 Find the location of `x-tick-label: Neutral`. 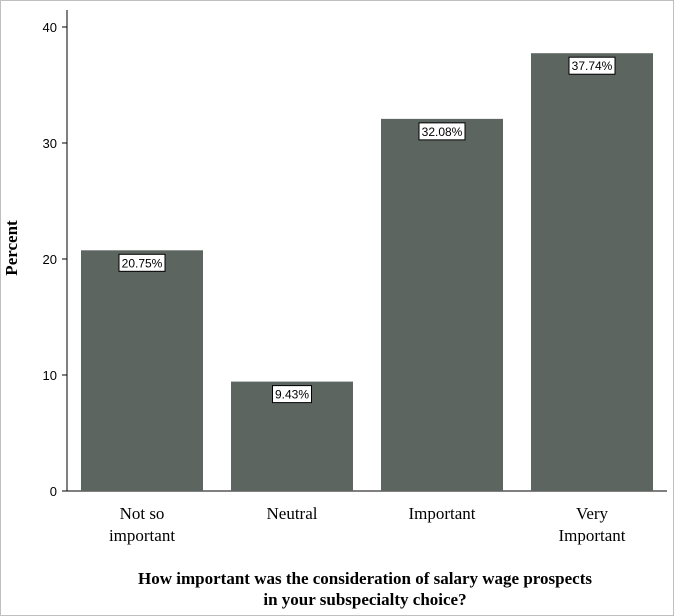

x-tick-label: Neutral is located at coordinates (292, 513).